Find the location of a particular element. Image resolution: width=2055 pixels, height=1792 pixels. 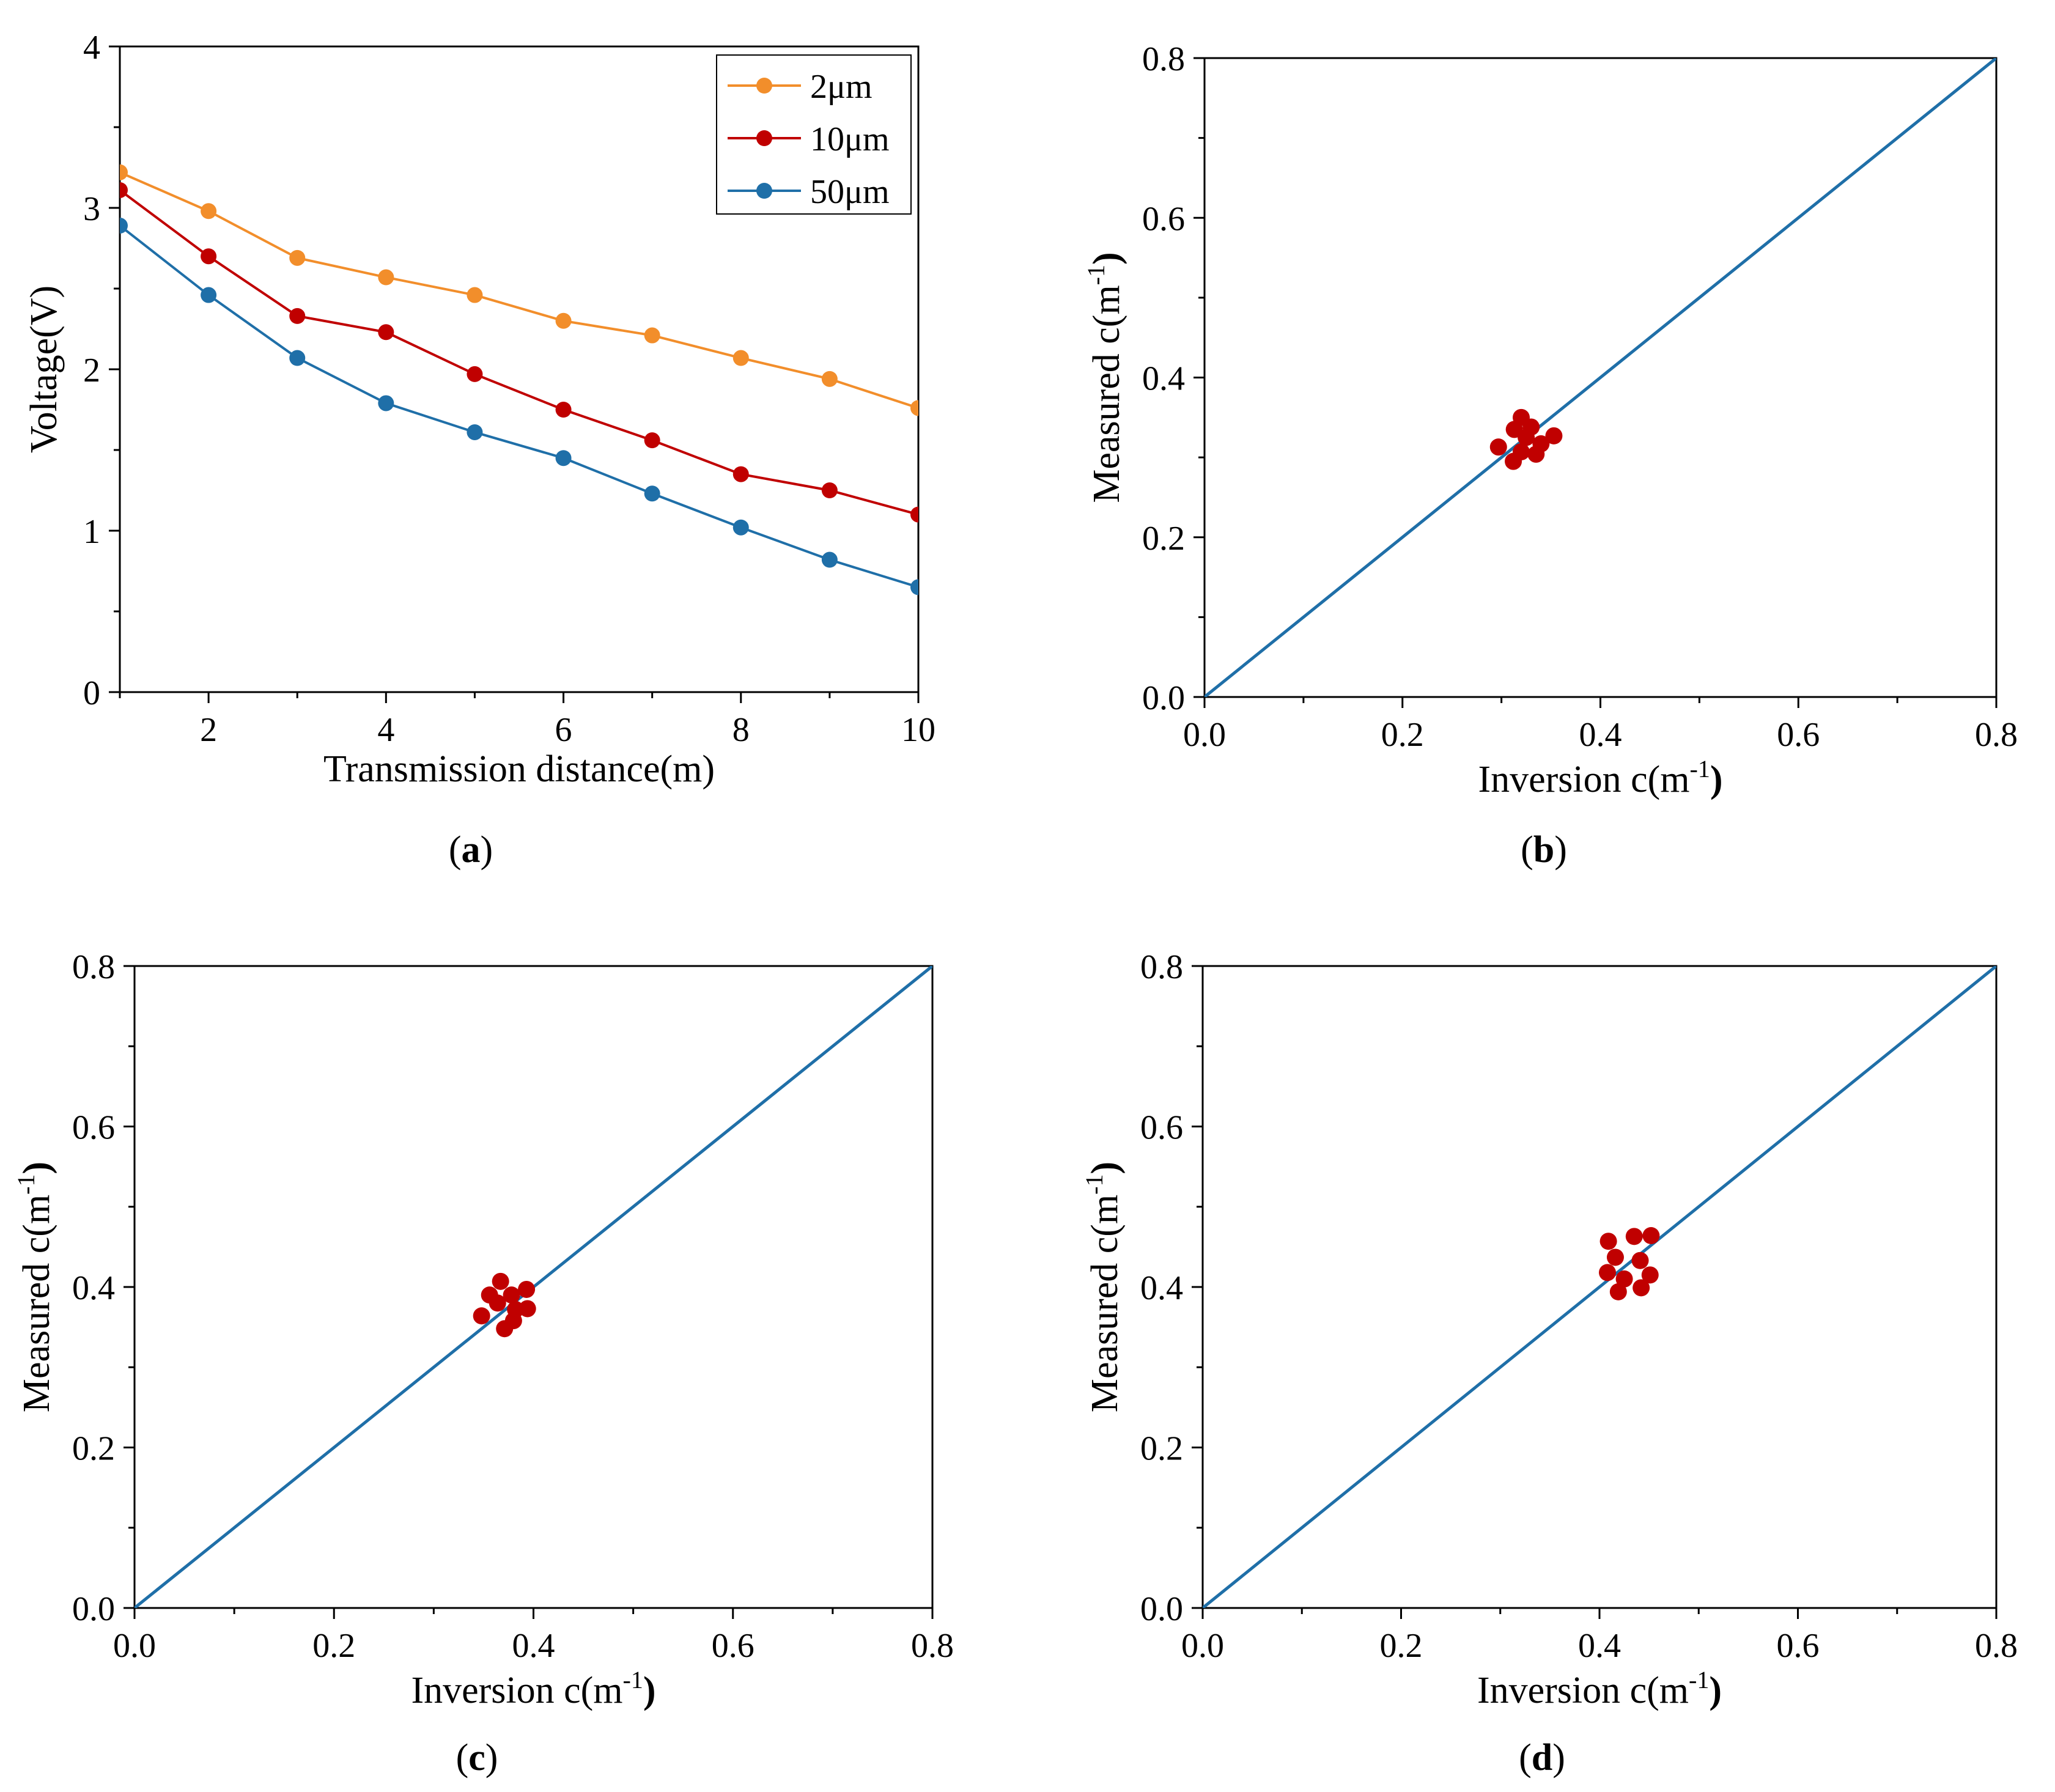

panel-label: (a) is located at coordinates (471, 850).